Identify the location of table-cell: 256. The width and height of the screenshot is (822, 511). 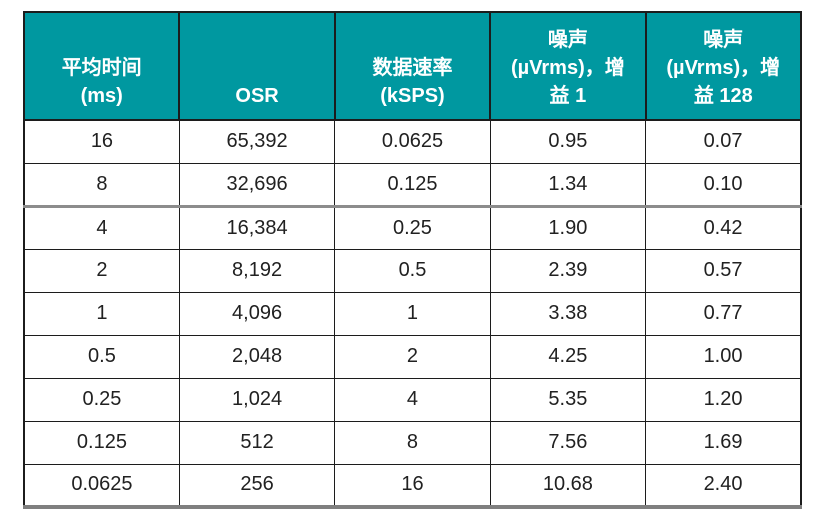
(257, 486).